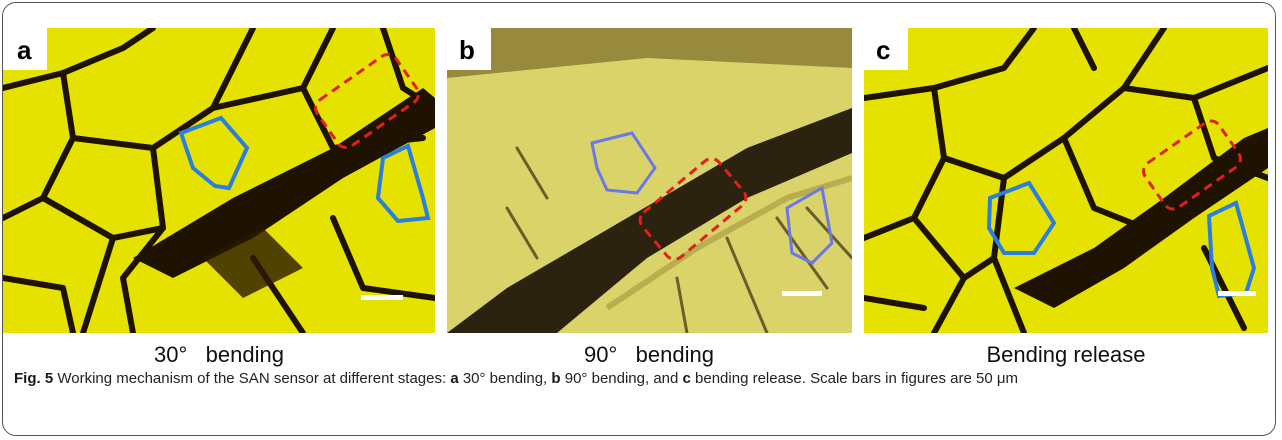 The image size is (1282, 440). I want to click on panel-caption: Bending release, so click(1065, 354).